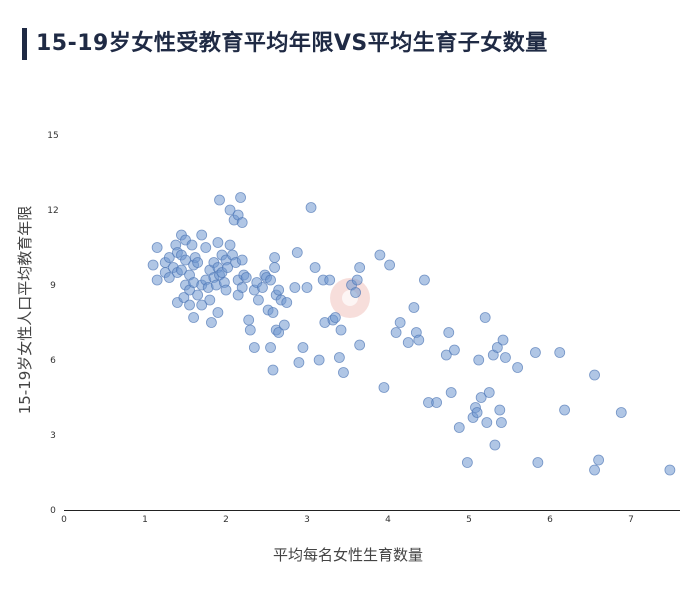 The width and height of the screenshot is (700, 593). What do you see at coordinates (24, 44) in the screenshot?
I see `title-accent-bar` at bounding box center [24, 44].